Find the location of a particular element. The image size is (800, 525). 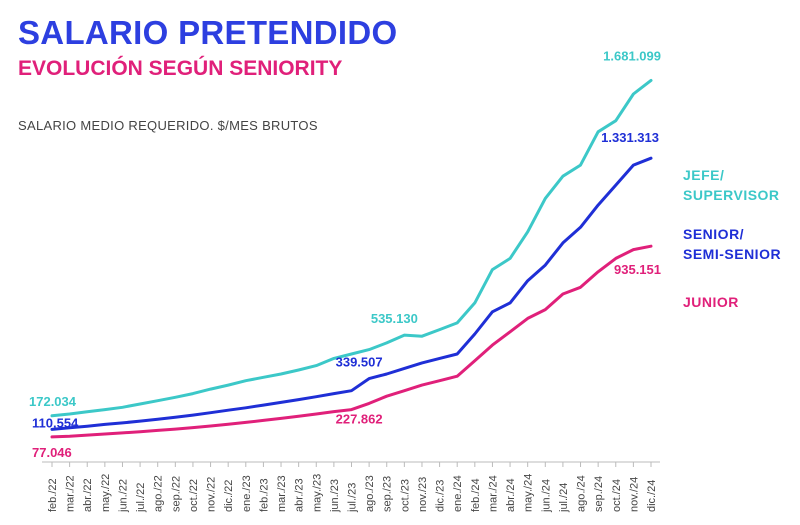

x-tick-label: may./23 is located at coordinates (317, 493).